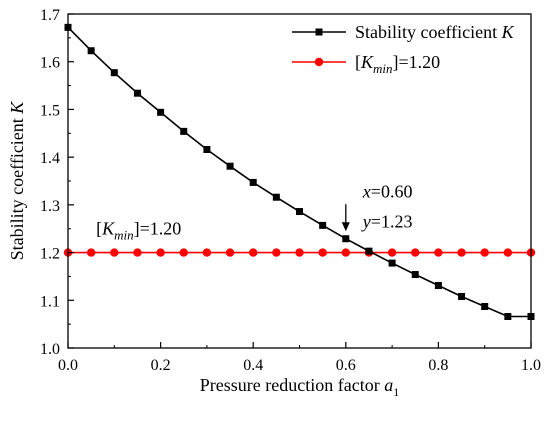  I want to click on y-tick-label: 1.3, so click(50, 206).